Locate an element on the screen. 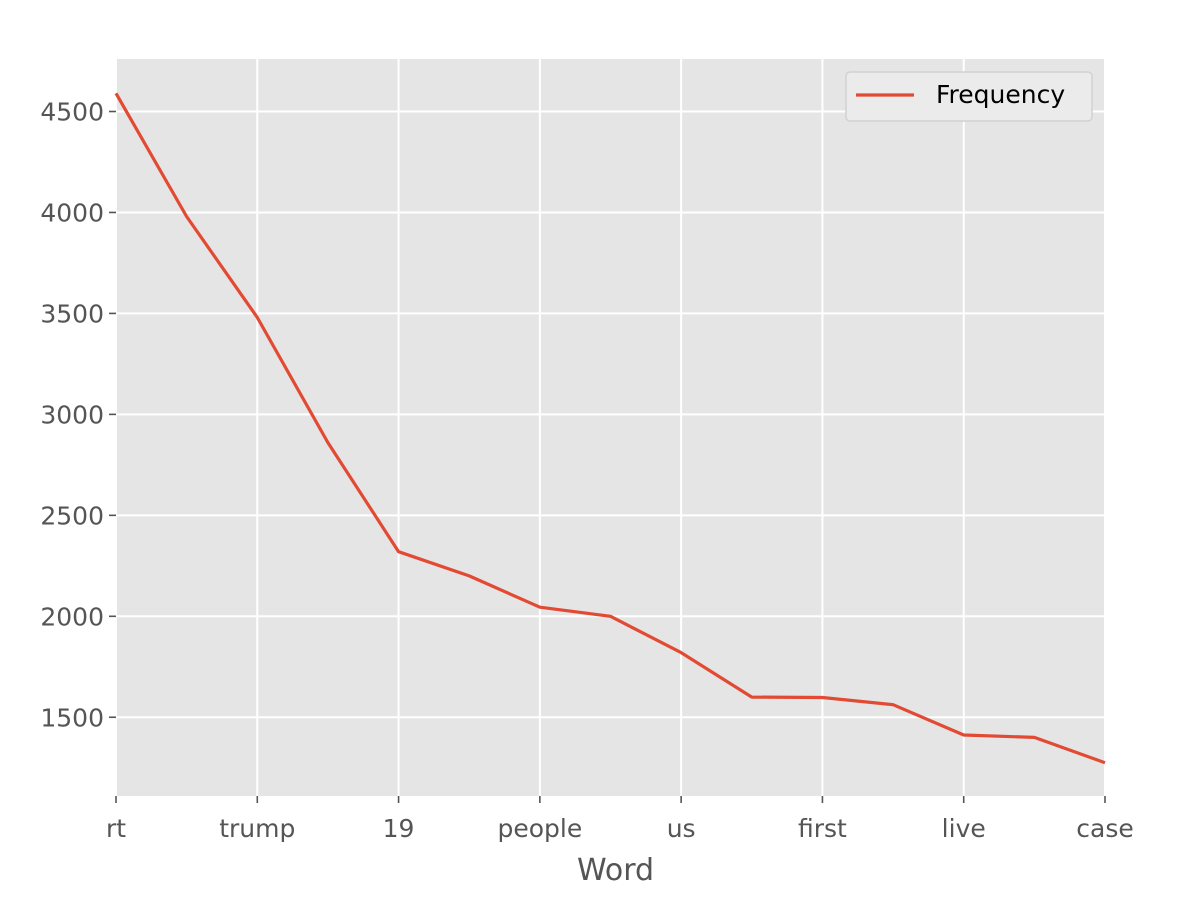 This screenshot has height=898, width=1184. y-tick-label: 3000 is located at coordinates (72, 414).